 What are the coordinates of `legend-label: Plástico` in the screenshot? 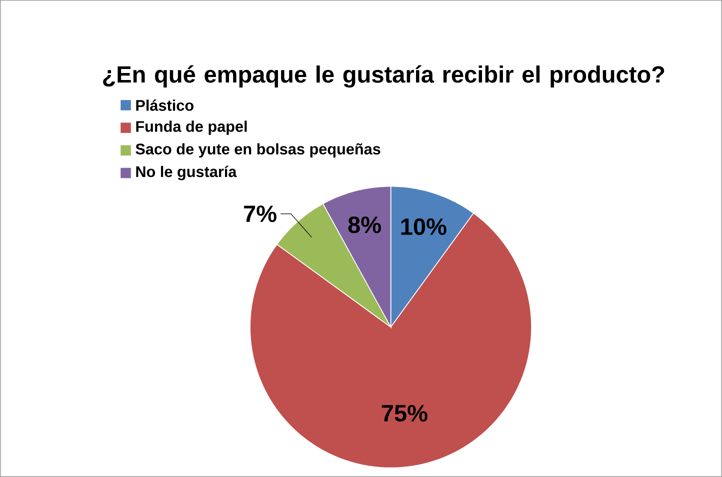 It's located at (165, 105).